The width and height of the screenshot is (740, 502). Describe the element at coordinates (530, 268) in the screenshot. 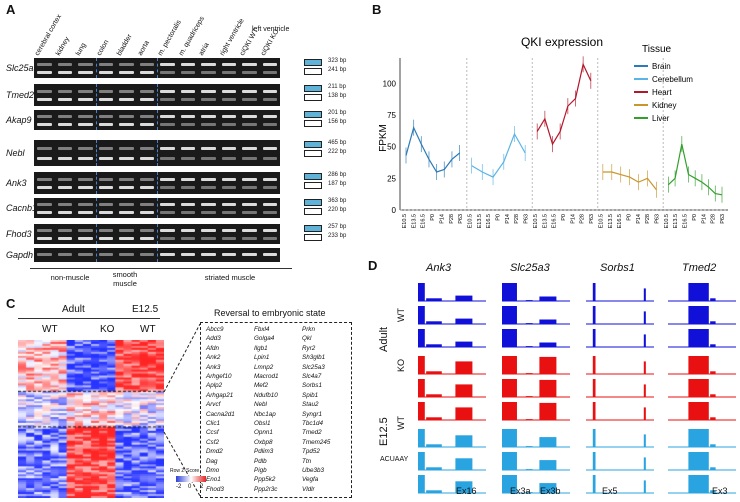

I see `gene-slc25a3: Slc25a3` at that location.